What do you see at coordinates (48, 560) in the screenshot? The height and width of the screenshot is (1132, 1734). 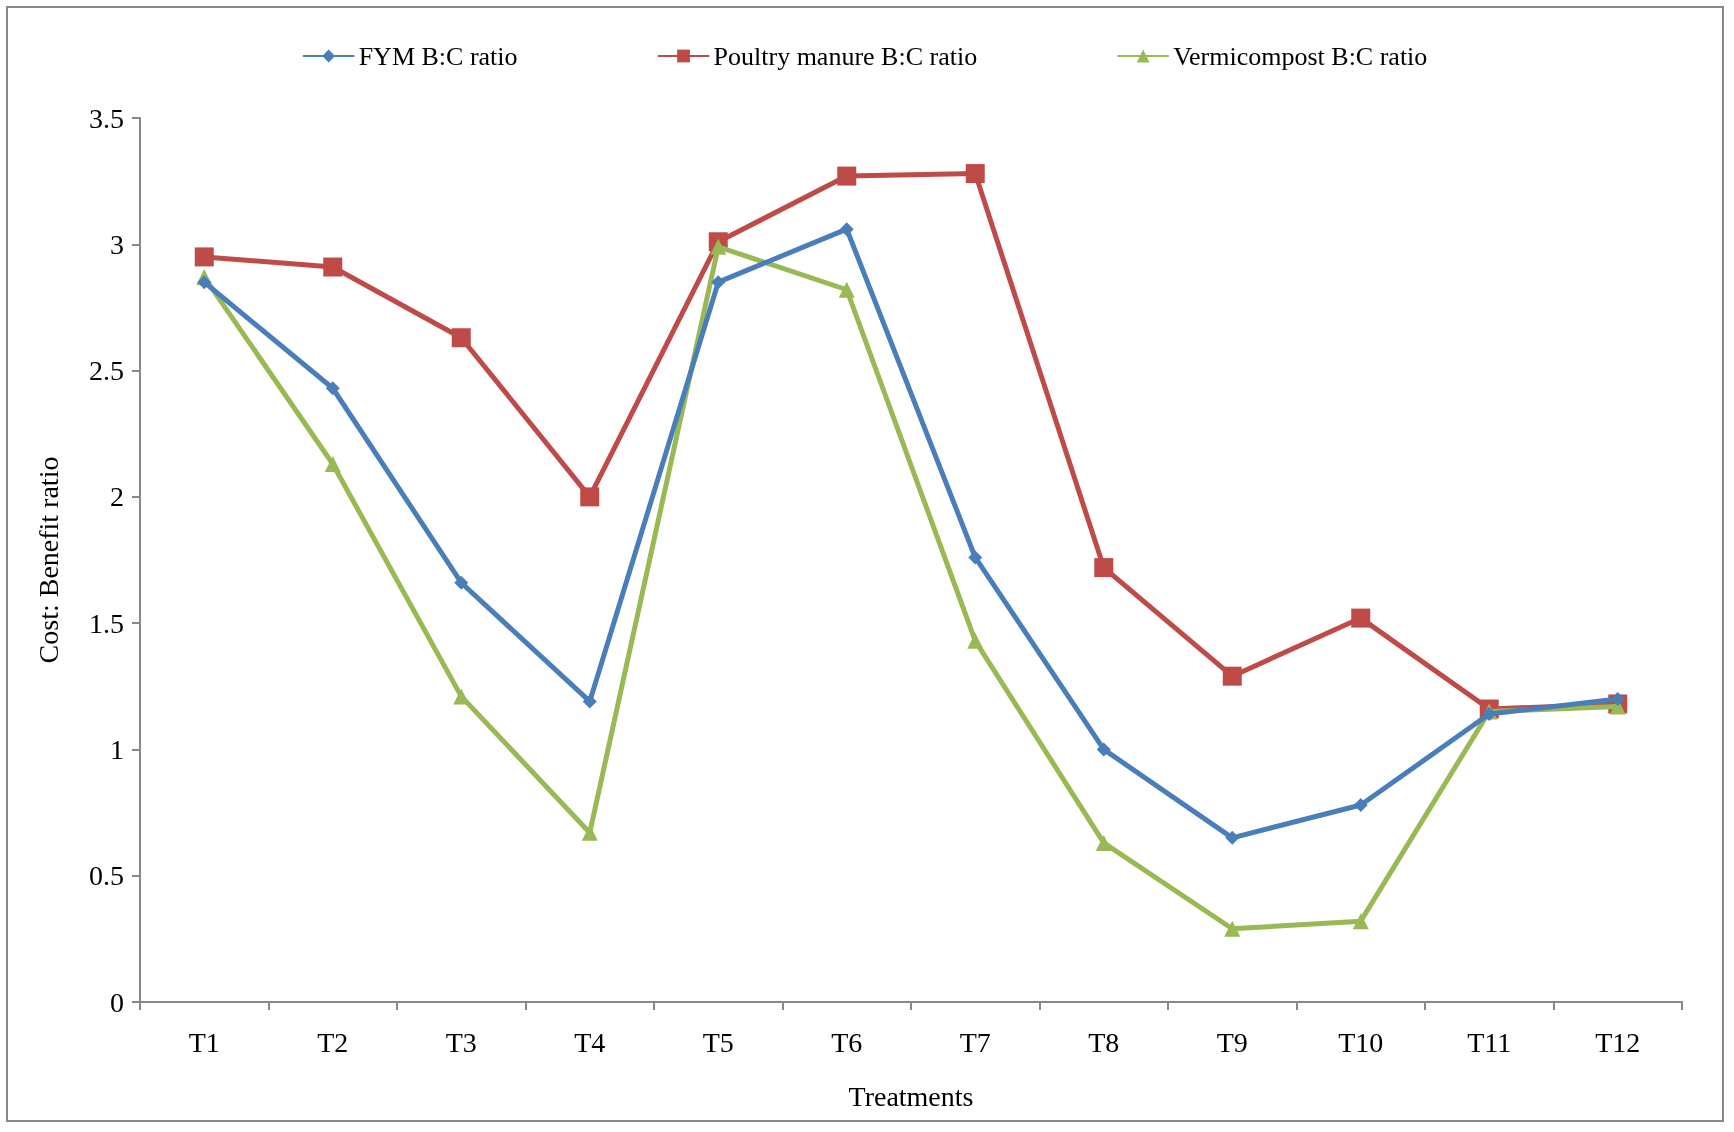 I see `y-axis-title: Cost: Benefit ratio` at bounding box center [48, 560].